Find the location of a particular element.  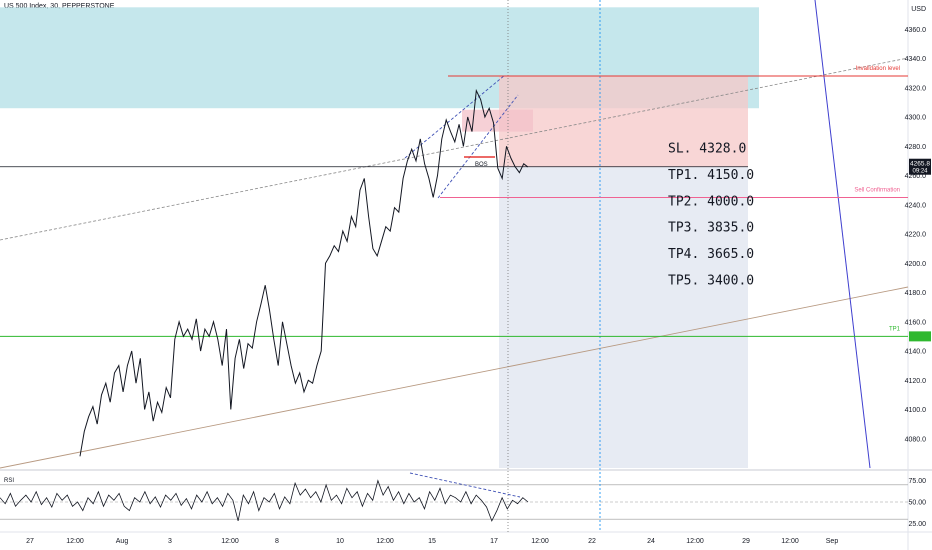

target-label-3: TP3. 3835.0 is located at coordinates (711, 228).